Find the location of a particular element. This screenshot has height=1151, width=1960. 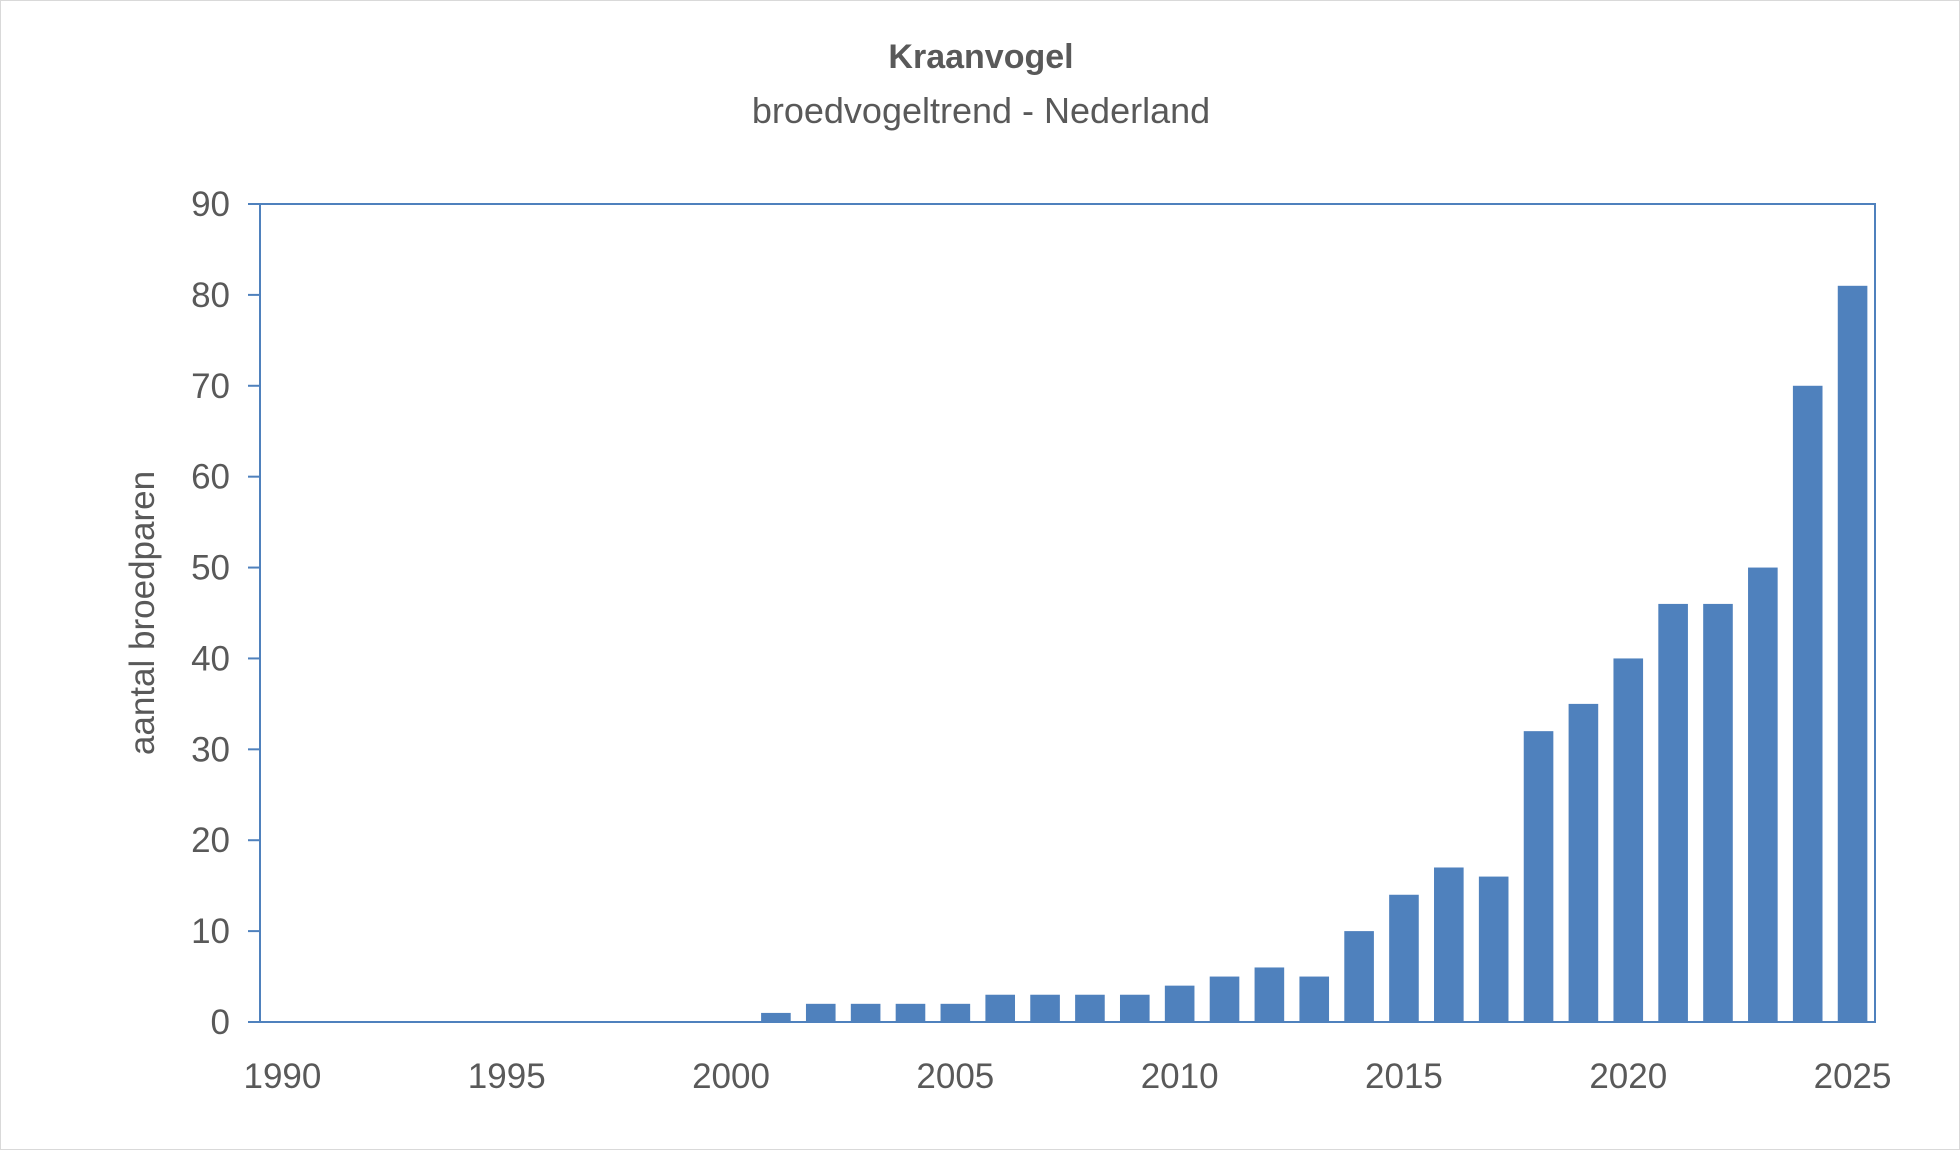

x-tick-label: 1990 is located at coordinates (282, 1076).